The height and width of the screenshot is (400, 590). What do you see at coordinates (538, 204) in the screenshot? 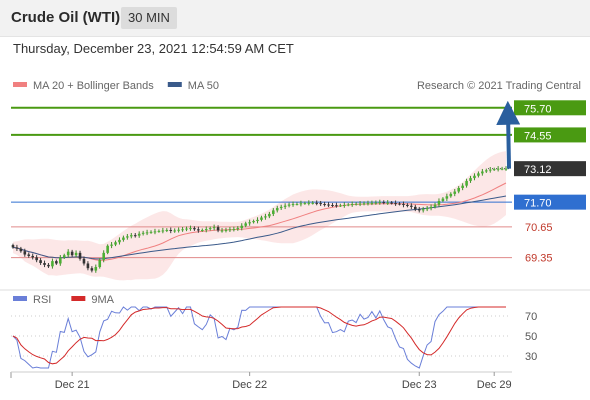
I see `level-label-71.70: 71.70` at bounding box center [538, 204].